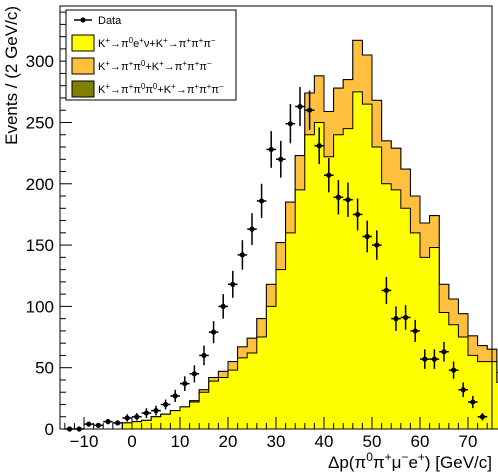 The image size is (498, 476). I want to click on y-tick-label: 300, so click(40, 61).